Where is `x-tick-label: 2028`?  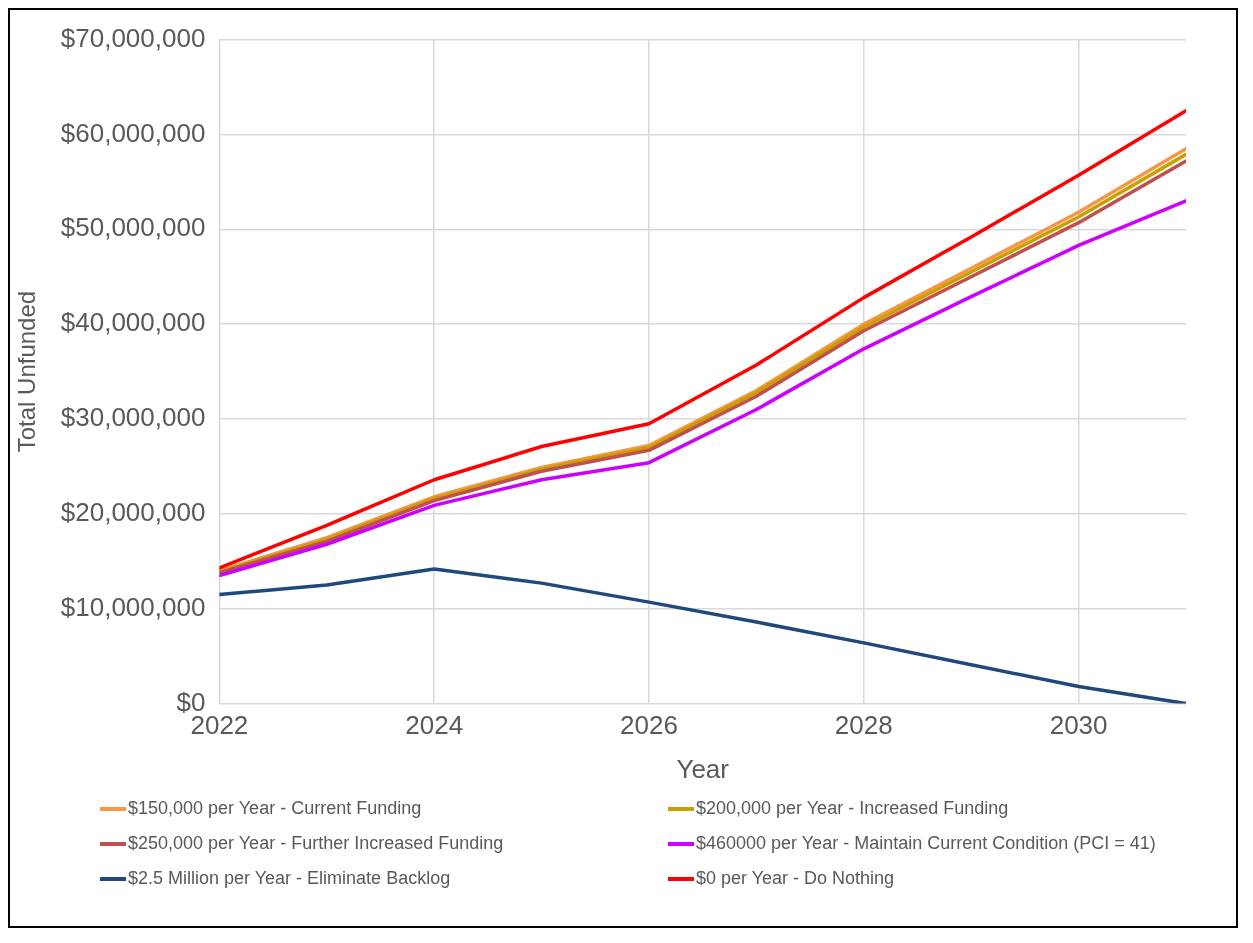
x-tick-label: 2028 is located at coordinates (863, 725).